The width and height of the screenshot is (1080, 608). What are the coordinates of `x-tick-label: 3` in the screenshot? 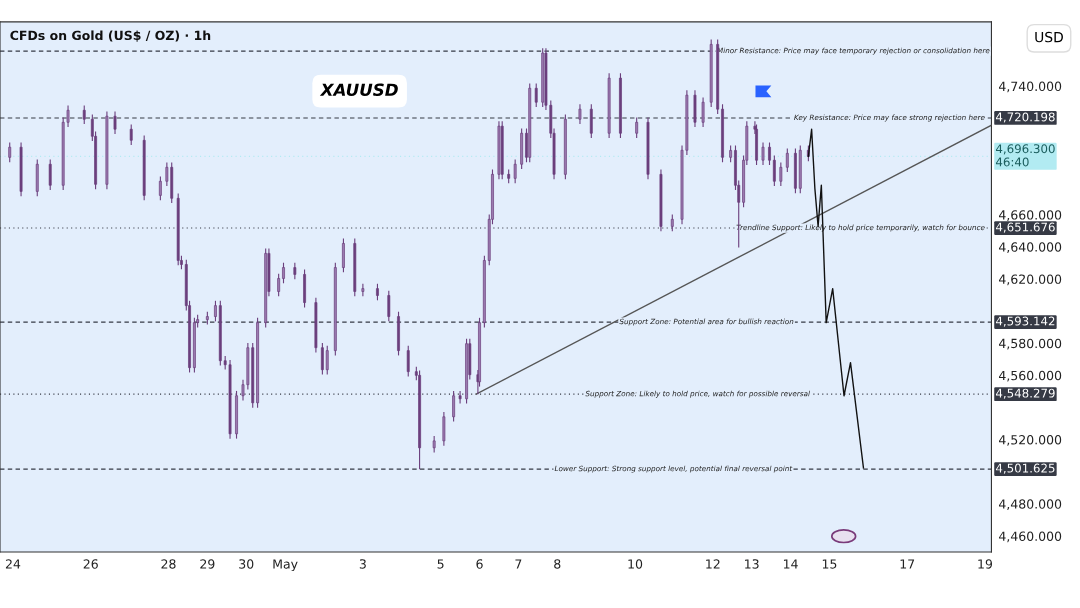 It's located at (362, 564).